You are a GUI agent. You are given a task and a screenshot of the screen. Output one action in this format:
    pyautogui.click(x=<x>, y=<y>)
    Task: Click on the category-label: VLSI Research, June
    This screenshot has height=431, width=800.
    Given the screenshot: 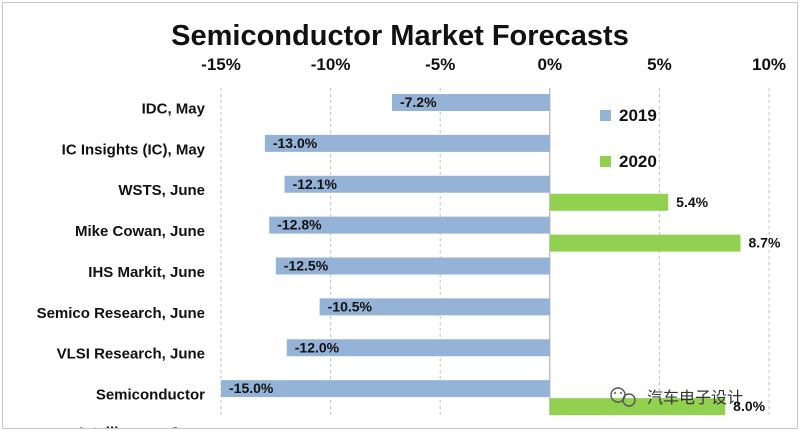 What is the action you would take?
    pyautogui.click(x=131, y=354)
    